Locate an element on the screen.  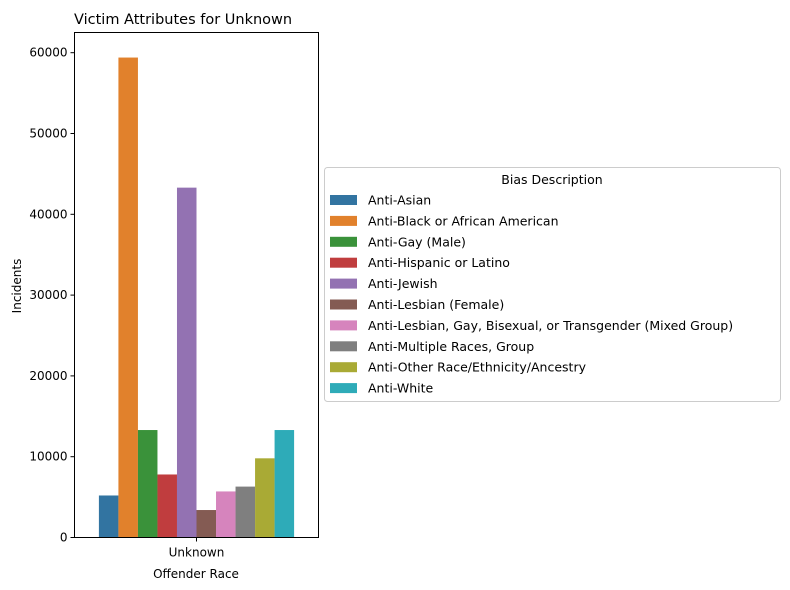
x-axis: Unknown is located at coordinates (197, 548).